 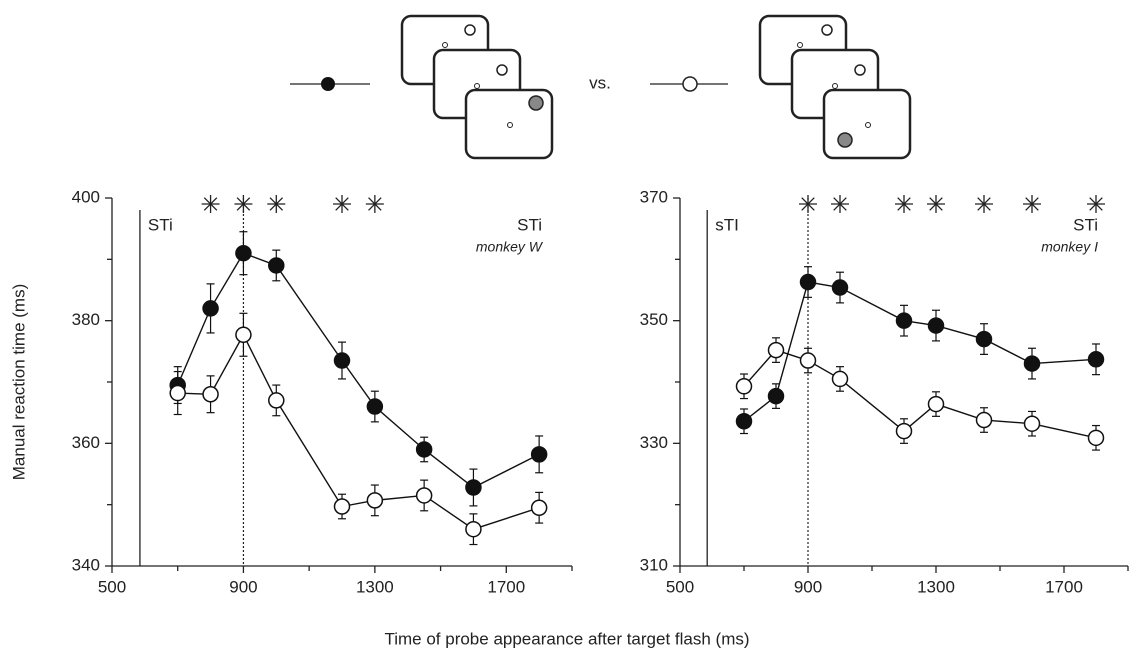 I want to click on y-axis-label: Manual reaction time (ms), so click(x=18, y=382).